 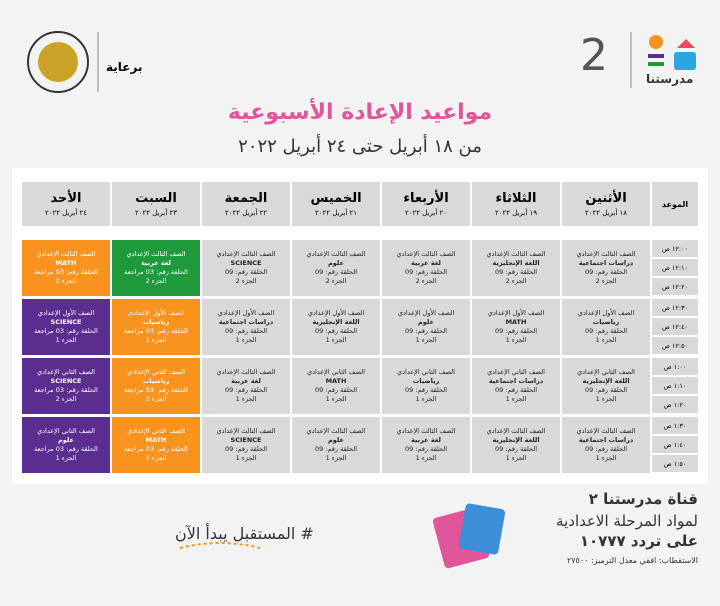 I want to click on time-slot: ١:٥٠ ص, so click(x=675, y=463).